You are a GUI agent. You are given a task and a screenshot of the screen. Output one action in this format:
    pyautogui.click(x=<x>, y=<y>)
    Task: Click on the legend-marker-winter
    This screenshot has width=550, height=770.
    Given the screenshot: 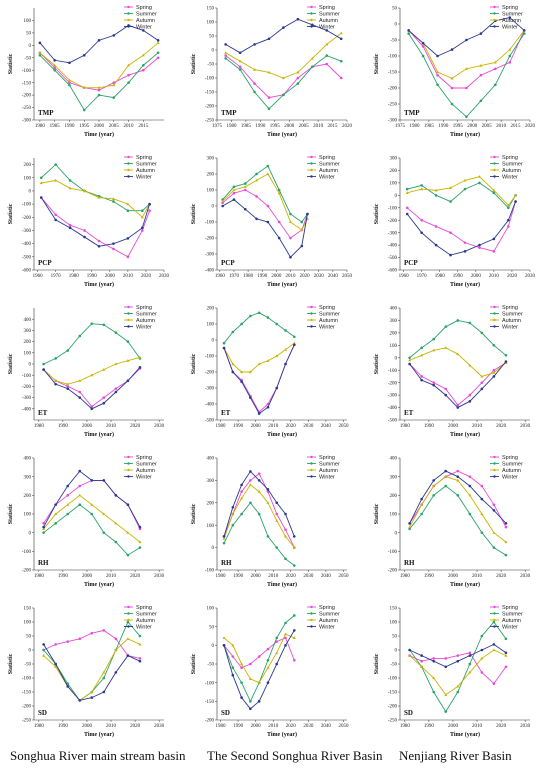 What is the action you would take?
    pyautogui.click(x=128, y=626)
    